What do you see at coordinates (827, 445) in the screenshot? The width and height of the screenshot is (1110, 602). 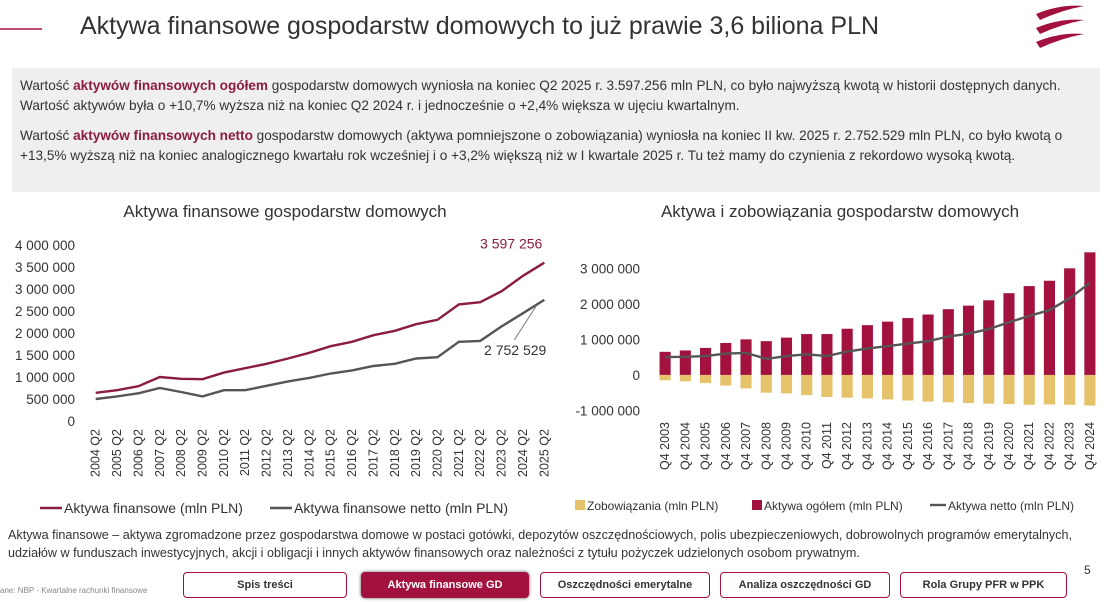 I see `x-tick-label: Q4 2011` at bounding box center [827, 445].